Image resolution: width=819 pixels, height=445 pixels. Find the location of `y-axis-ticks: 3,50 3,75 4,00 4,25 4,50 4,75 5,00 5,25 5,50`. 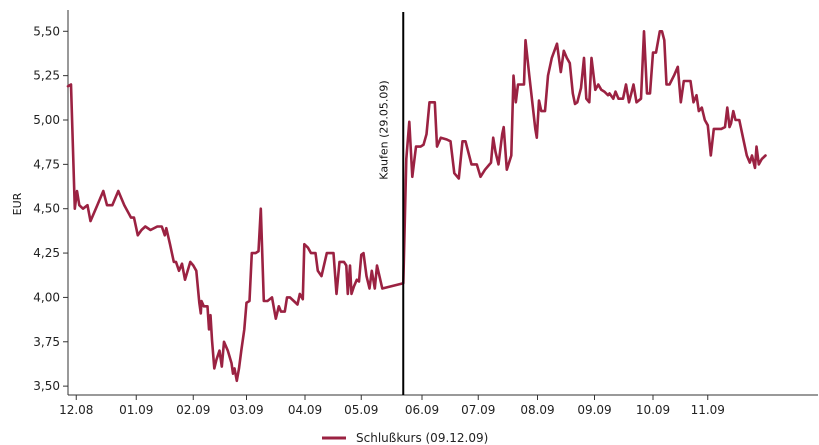

y-axis-ticks: 3,50 3,75 4,00 4,25 4,50 4,75 5,00 5,25 5,50 is located at coordinates (50, 208).